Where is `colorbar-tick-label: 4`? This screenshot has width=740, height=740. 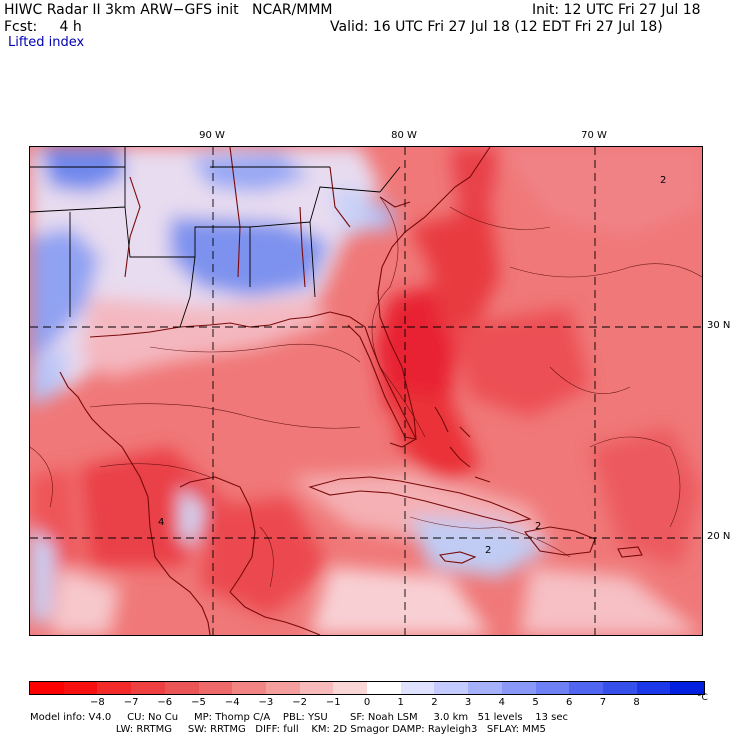 colorbar-tick-label: 4 is located at coordinates (501, 702).